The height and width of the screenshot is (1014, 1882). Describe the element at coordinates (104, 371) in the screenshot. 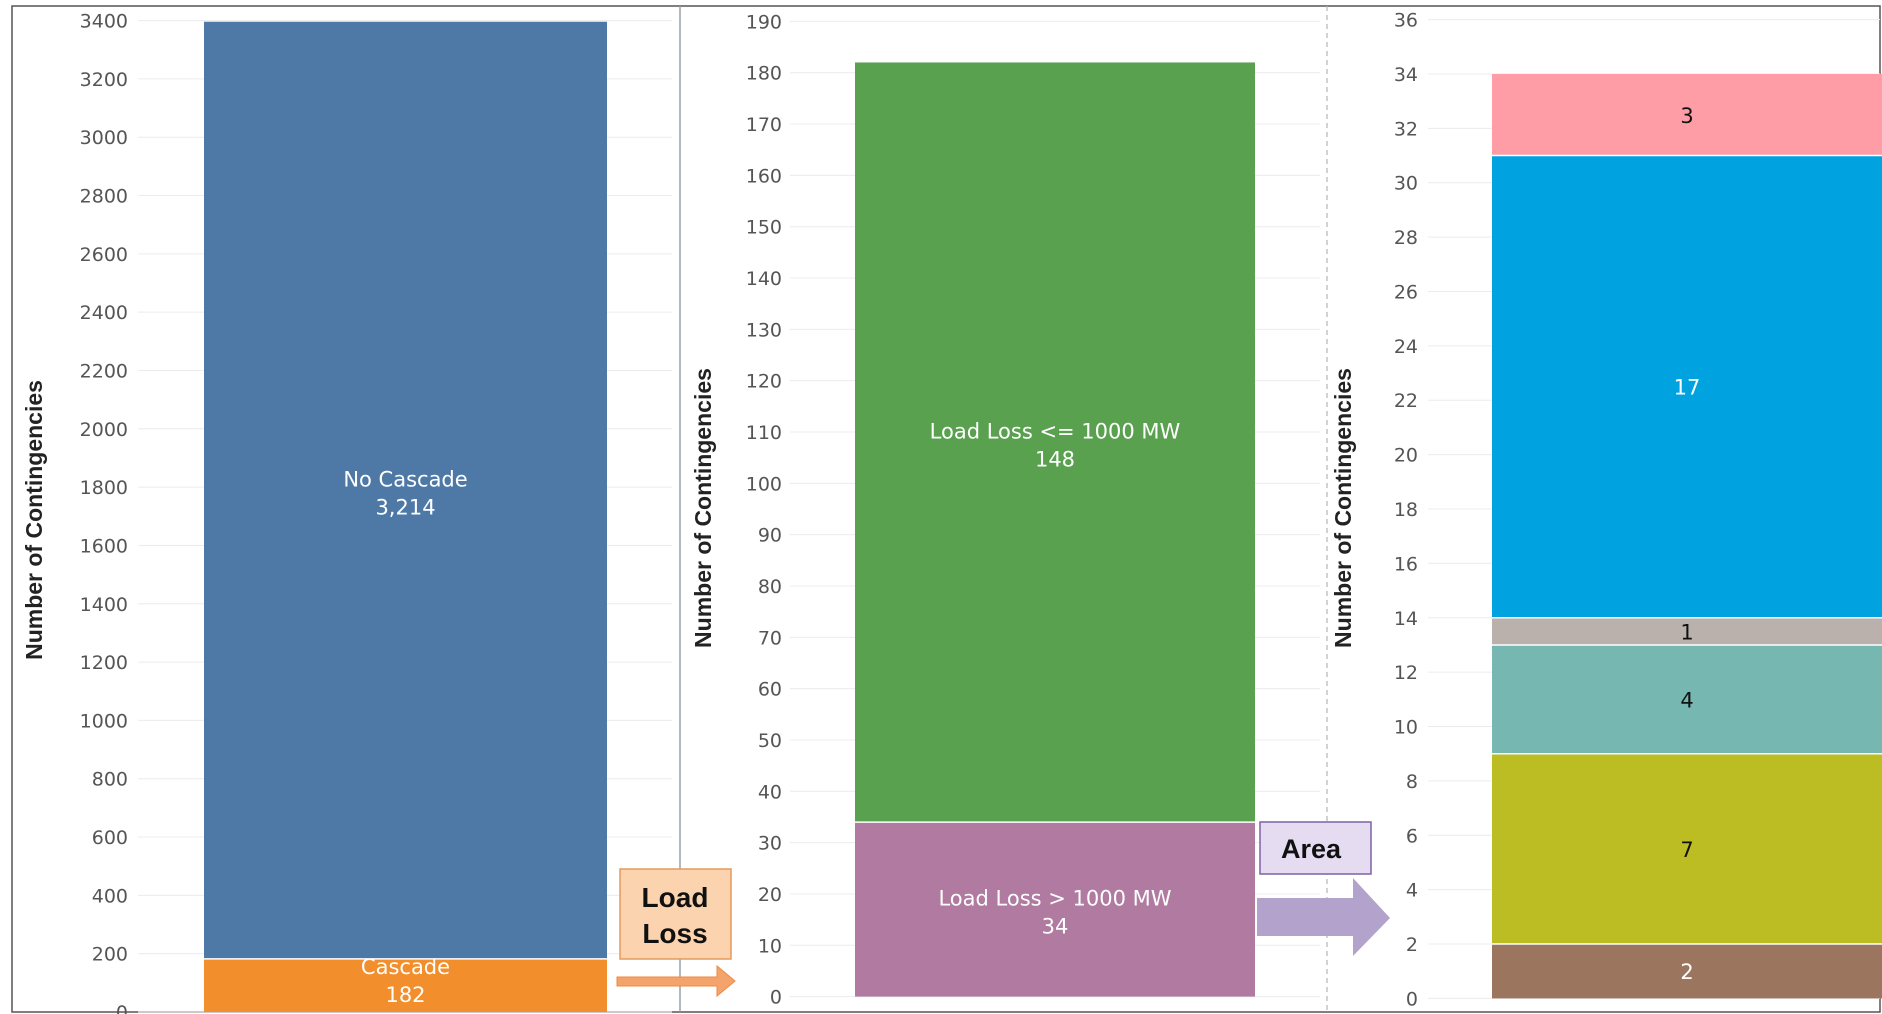

I see `y-tick-label: 2200` at that location.